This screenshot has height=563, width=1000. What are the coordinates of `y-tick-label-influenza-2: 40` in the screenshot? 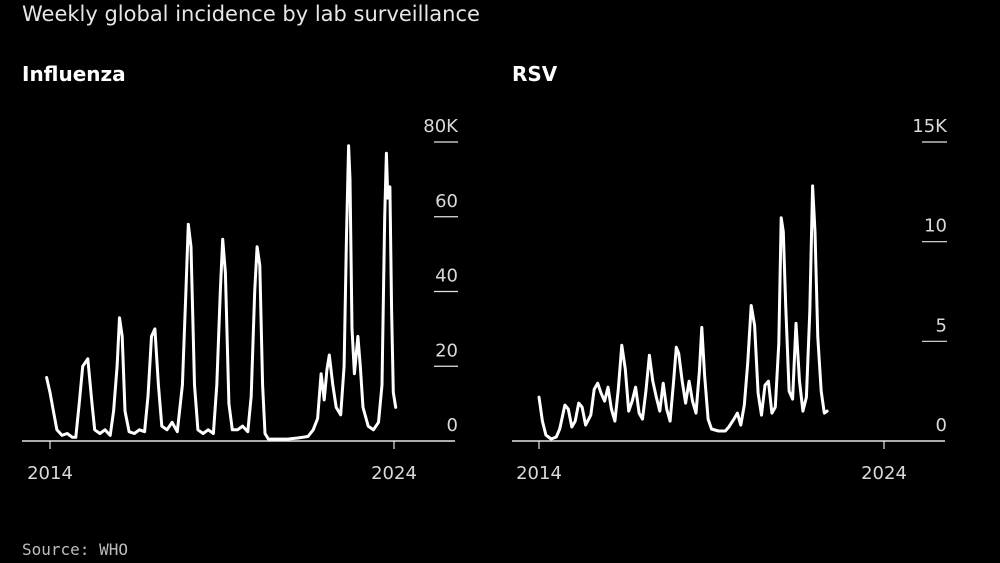 It's located at (446, 276).